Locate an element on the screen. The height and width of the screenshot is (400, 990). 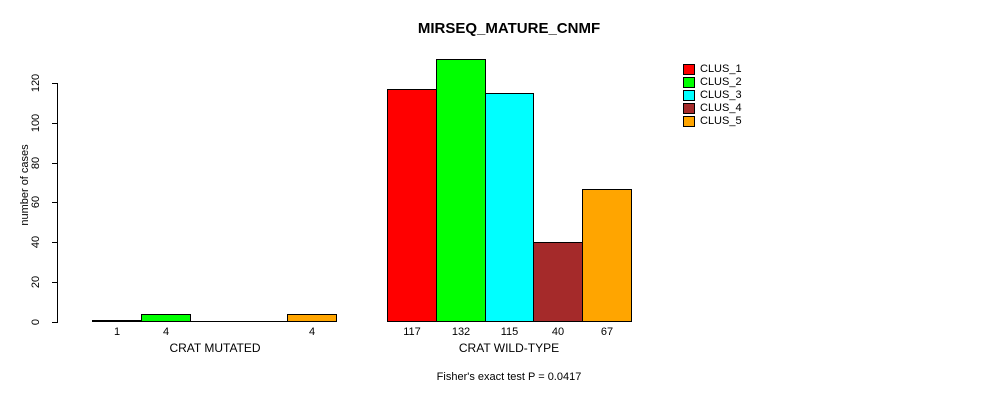
bar-value-label: 1 is located at coordinates (117, 332).